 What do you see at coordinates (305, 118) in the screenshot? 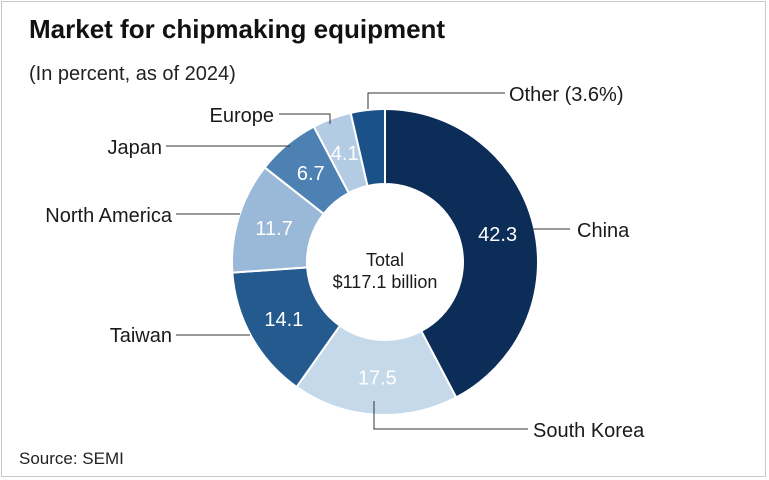
I see `leader-line-europe` at bounding box center [305, 118].